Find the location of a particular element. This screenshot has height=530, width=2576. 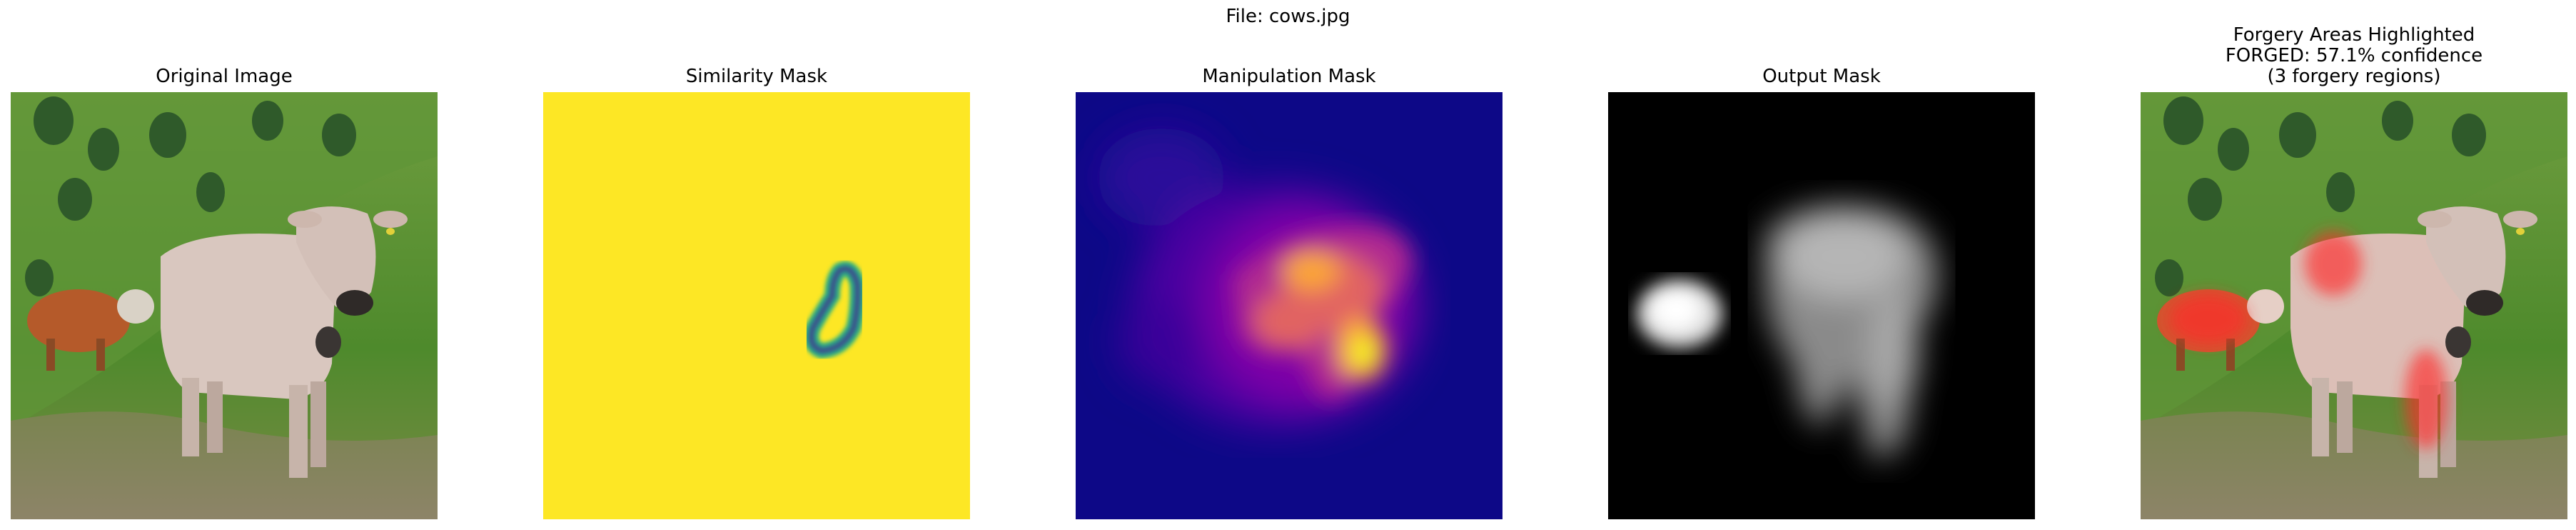

forgery-highlighted-image is located at coordinates (2354, 305).